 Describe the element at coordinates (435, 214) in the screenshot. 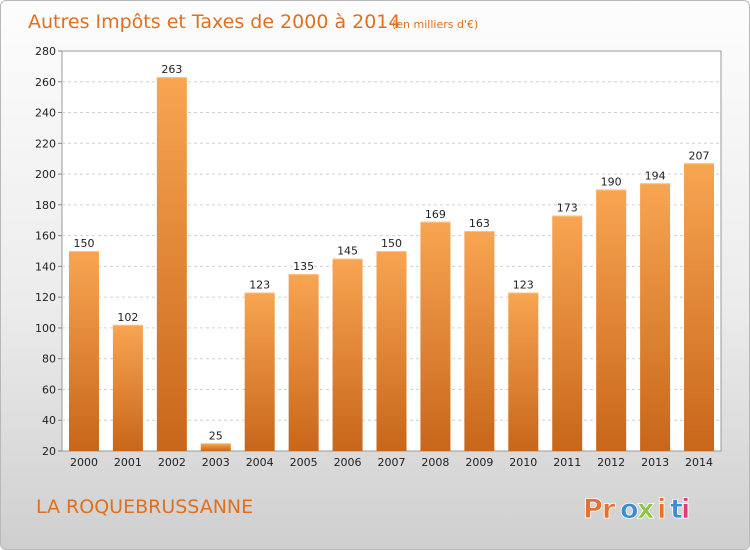

I see `data-label-2008: 169` at that location.